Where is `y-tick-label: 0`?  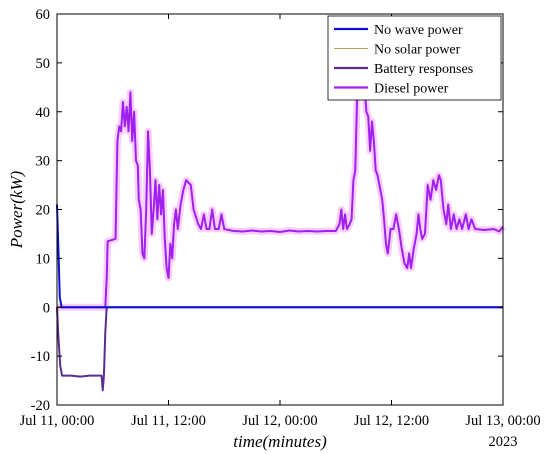
y-tick-label: 0 is located at coordinates (46, 308).